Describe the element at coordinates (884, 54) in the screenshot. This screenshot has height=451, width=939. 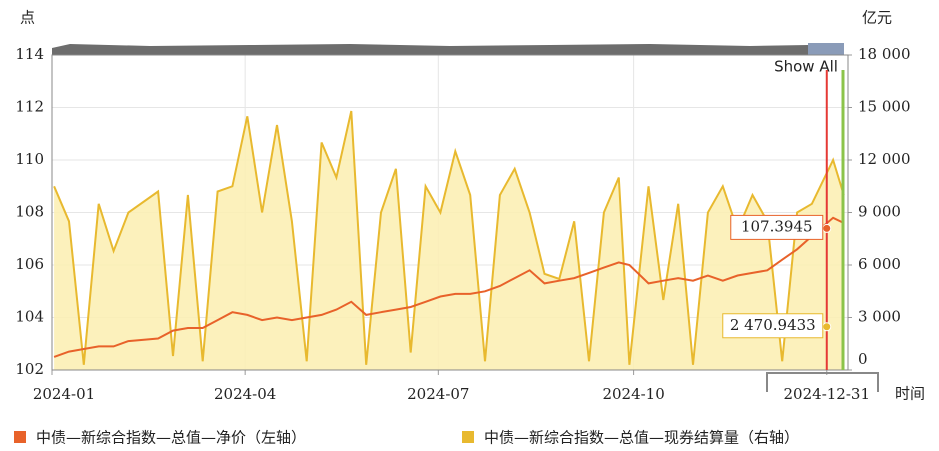
I see `y2-tick-label: 18 000` at that location.